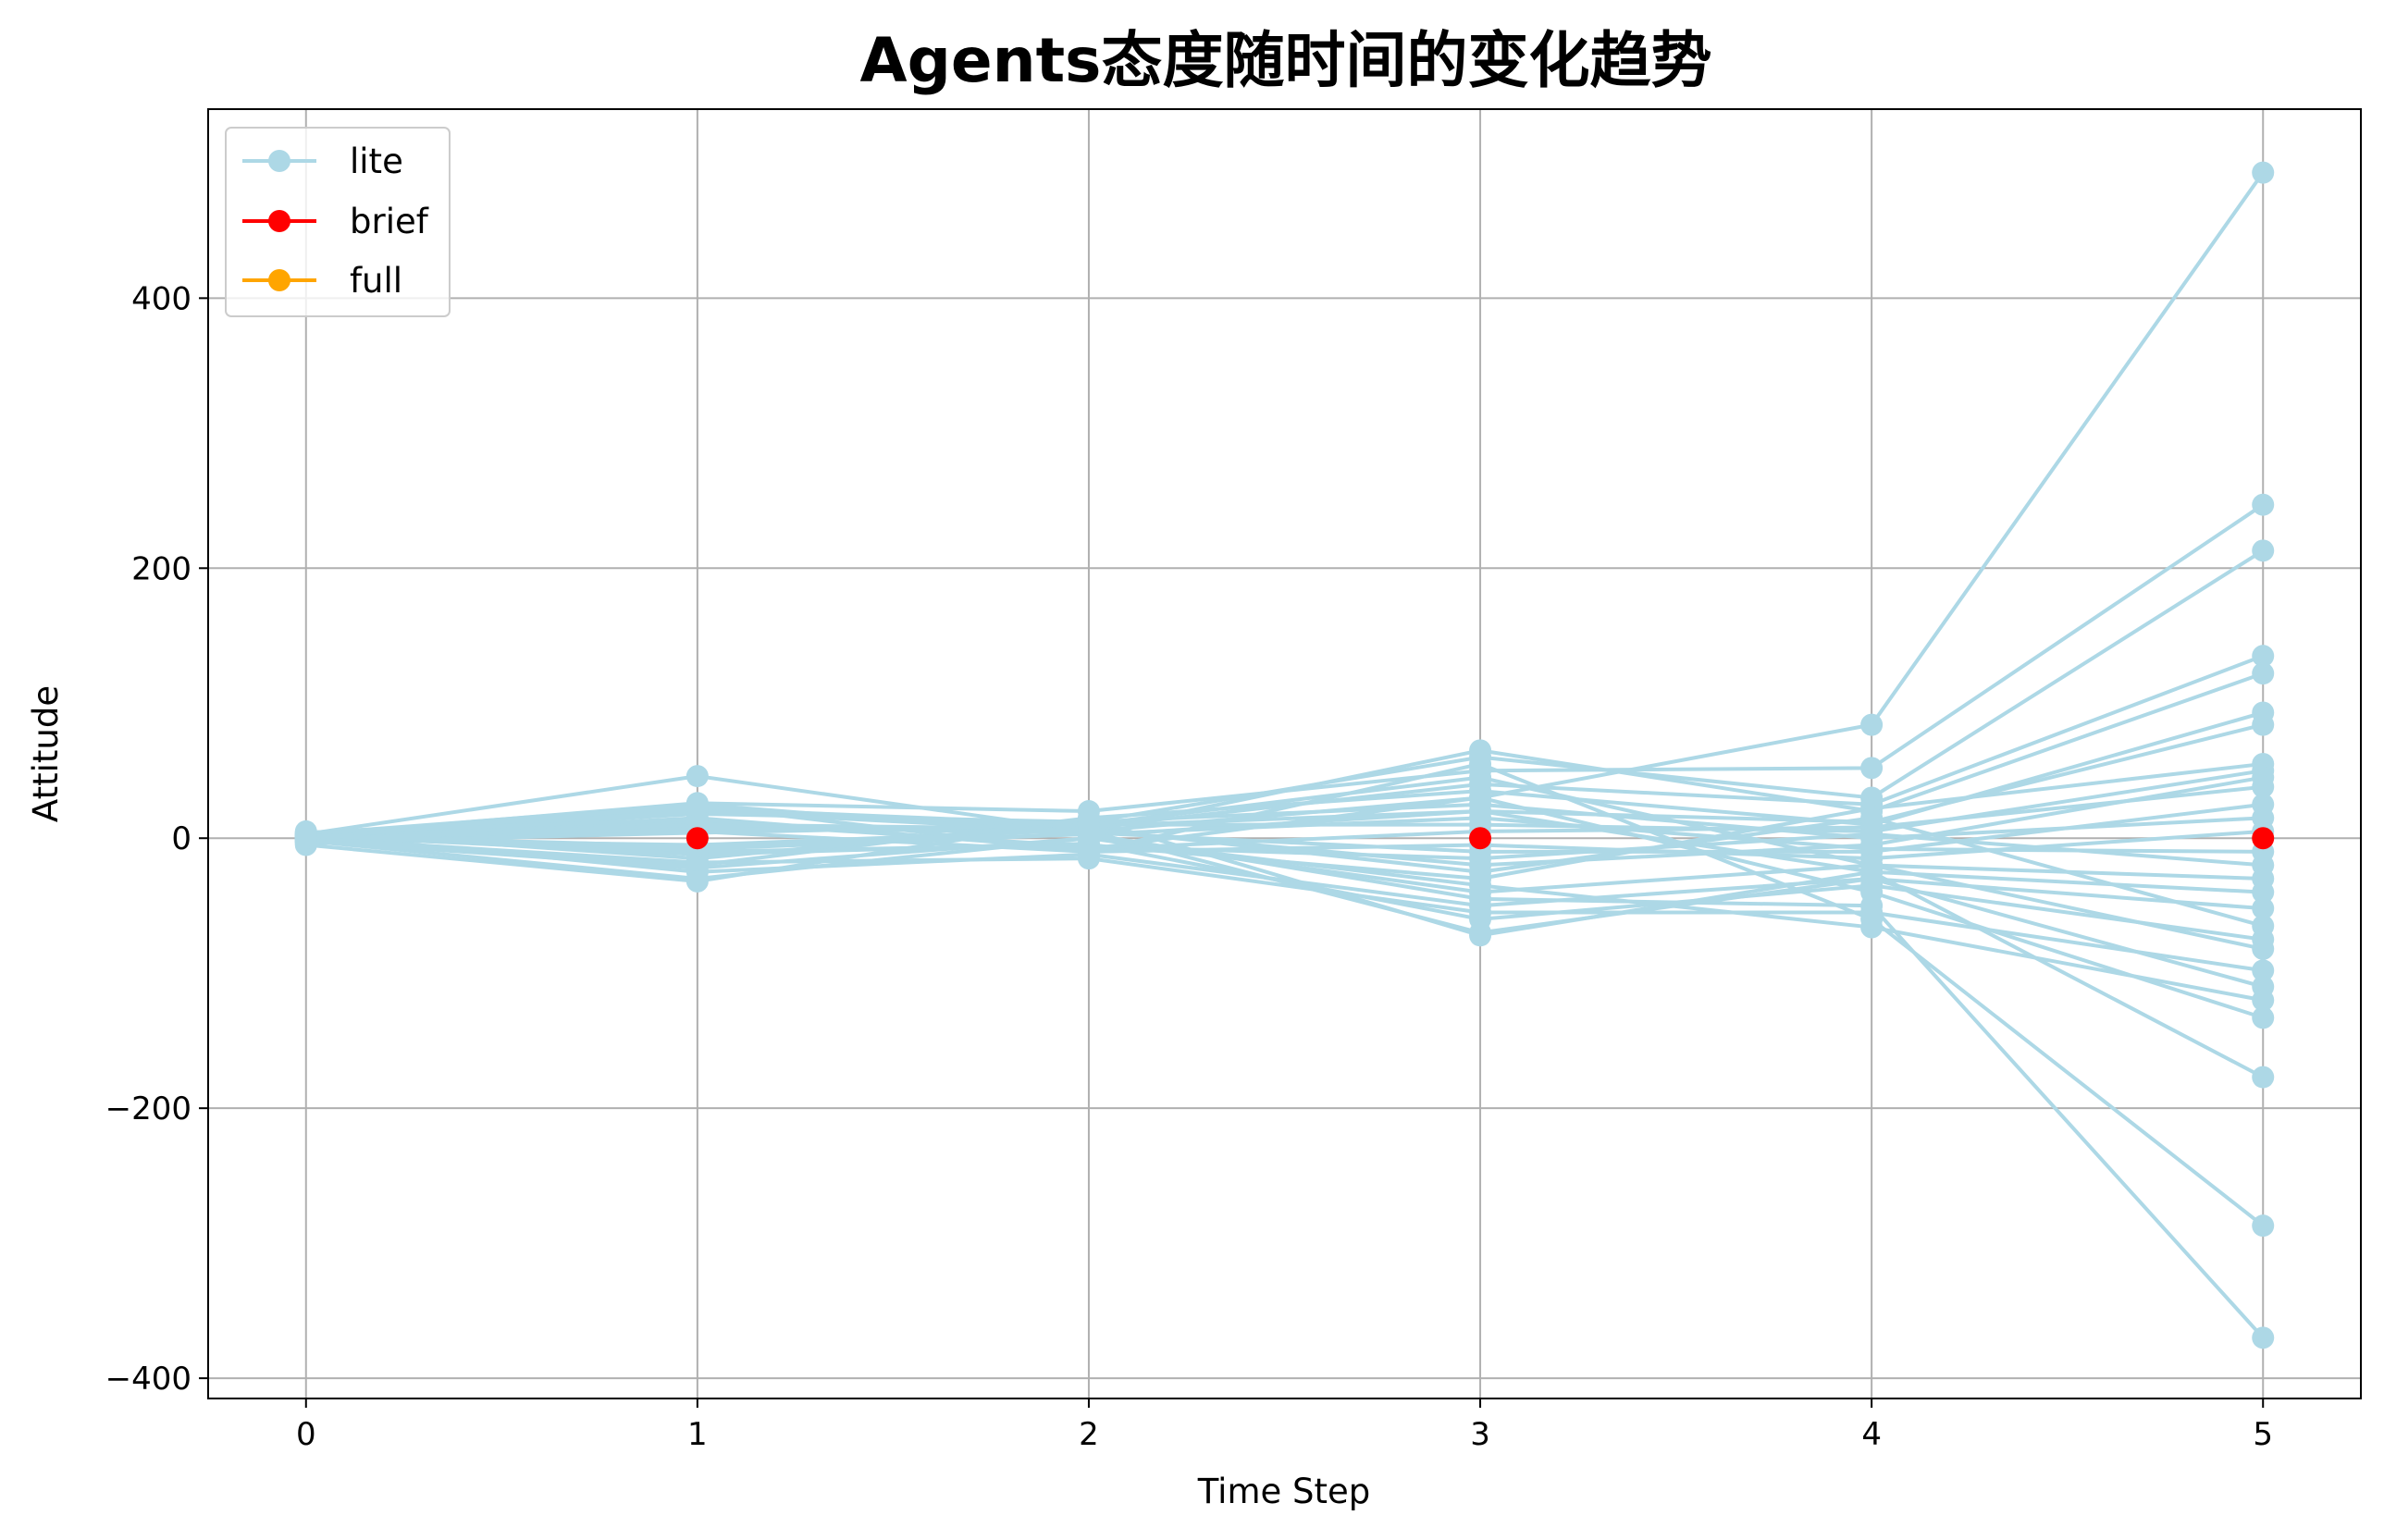  What do you see at coordinates (306, 1434) in the screenshot?
I see `x-tick-label: 0` at bounding box center [306, 1434].